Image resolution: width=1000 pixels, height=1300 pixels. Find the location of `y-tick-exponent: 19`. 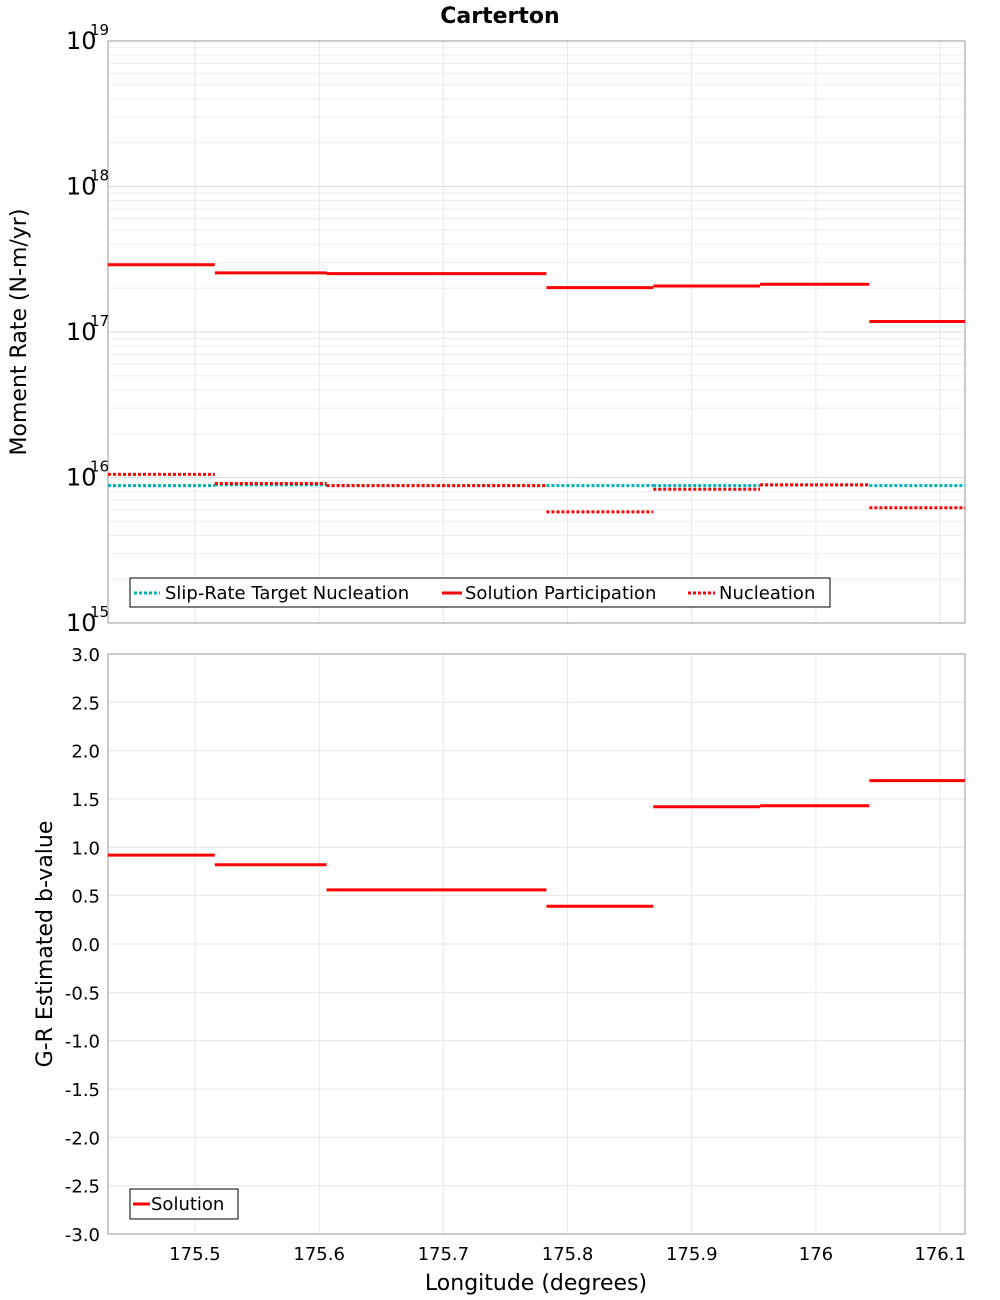

y-tick-exponent: 19 is located at coordinates (99, 30).